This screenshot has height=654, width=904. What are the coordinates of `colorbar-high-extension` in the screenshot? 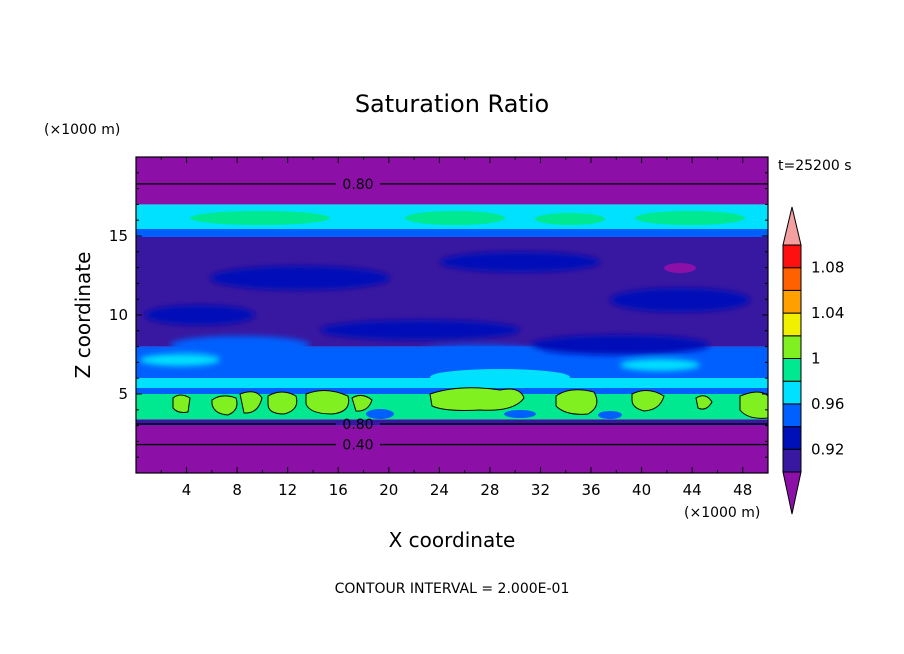 It's located at (792, 226).